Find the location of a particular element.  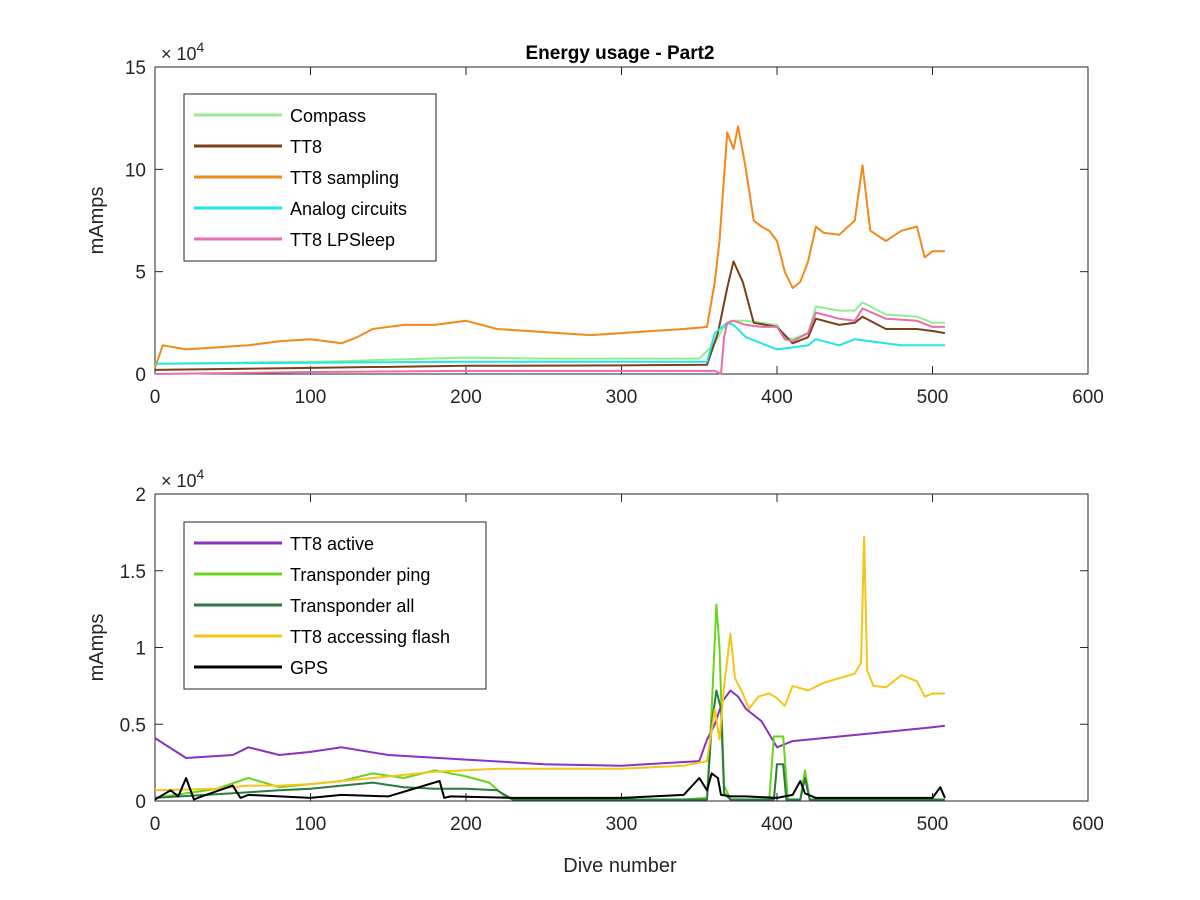

y-tick-label: 0.5 is located at coordinates (133, 725).